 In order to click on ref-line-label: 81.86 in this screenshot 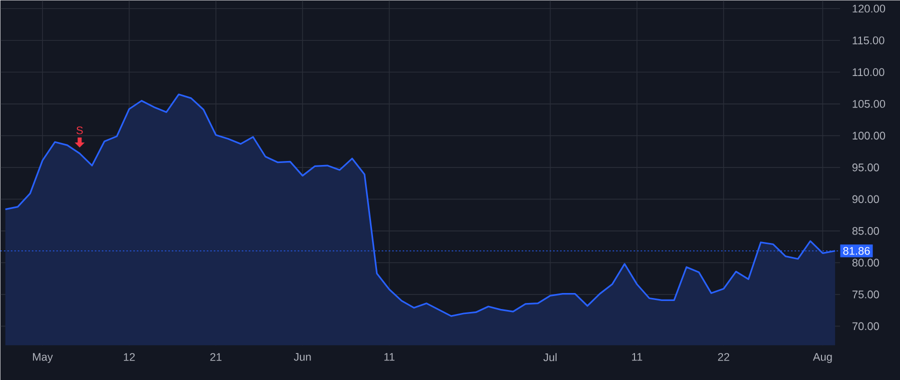, I will do `click(856, 250)`.